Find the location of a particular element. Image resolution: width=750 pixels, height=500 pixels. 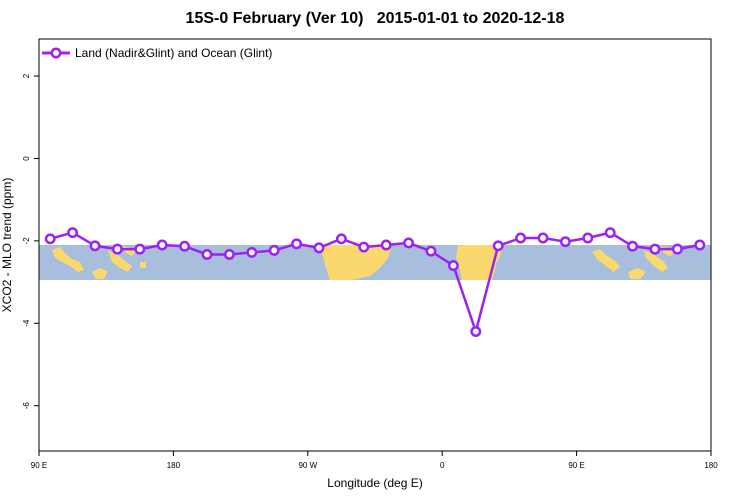

x-tick-label-3: 0 is located at coordinates (442, 465).